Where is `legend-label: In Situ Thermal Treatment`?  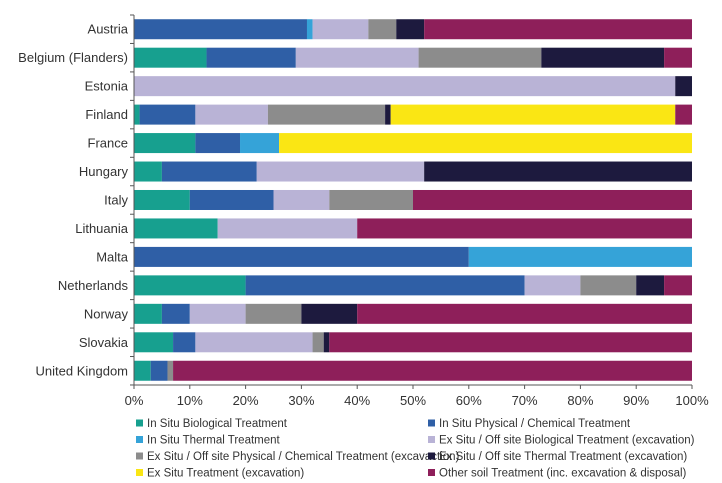
legend-label: In Situ Thermal Treatment is located at coordinates (214, 441).